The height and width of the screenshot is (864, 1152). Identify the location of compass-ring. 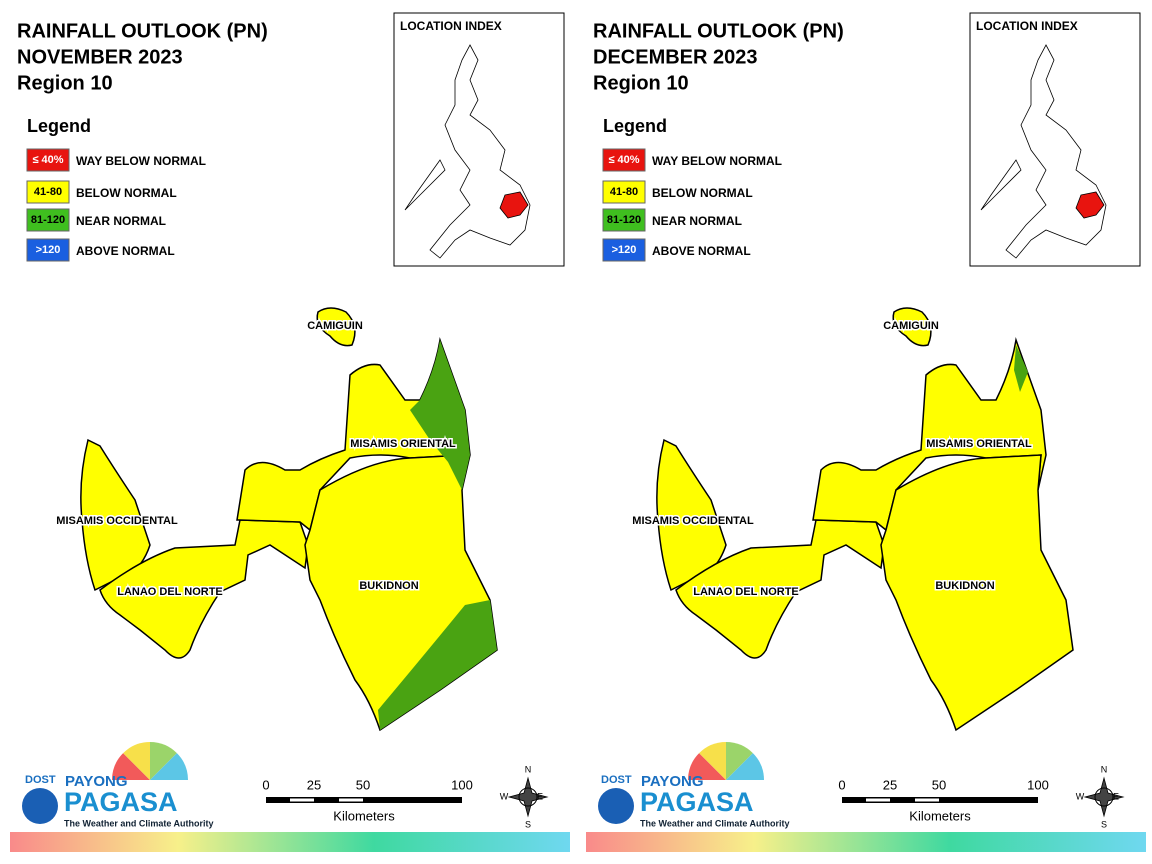
(1104, 797).